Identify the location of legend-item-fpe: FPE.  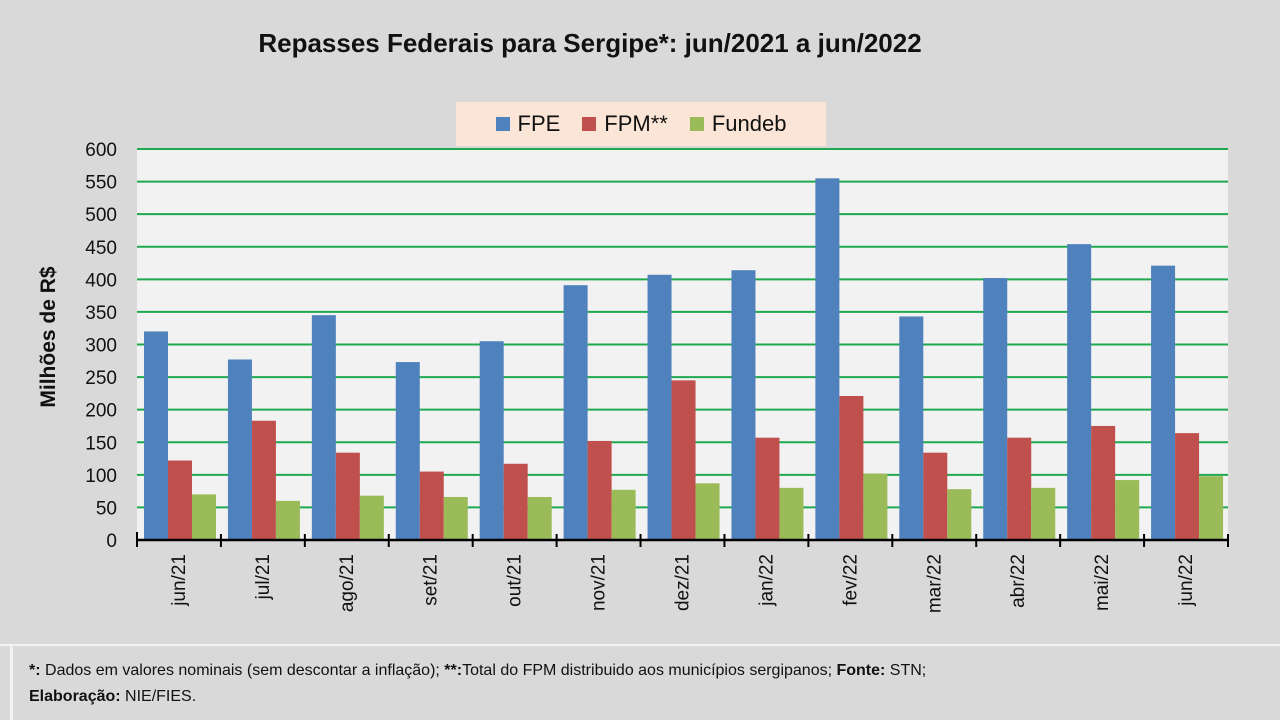
(528, 124).